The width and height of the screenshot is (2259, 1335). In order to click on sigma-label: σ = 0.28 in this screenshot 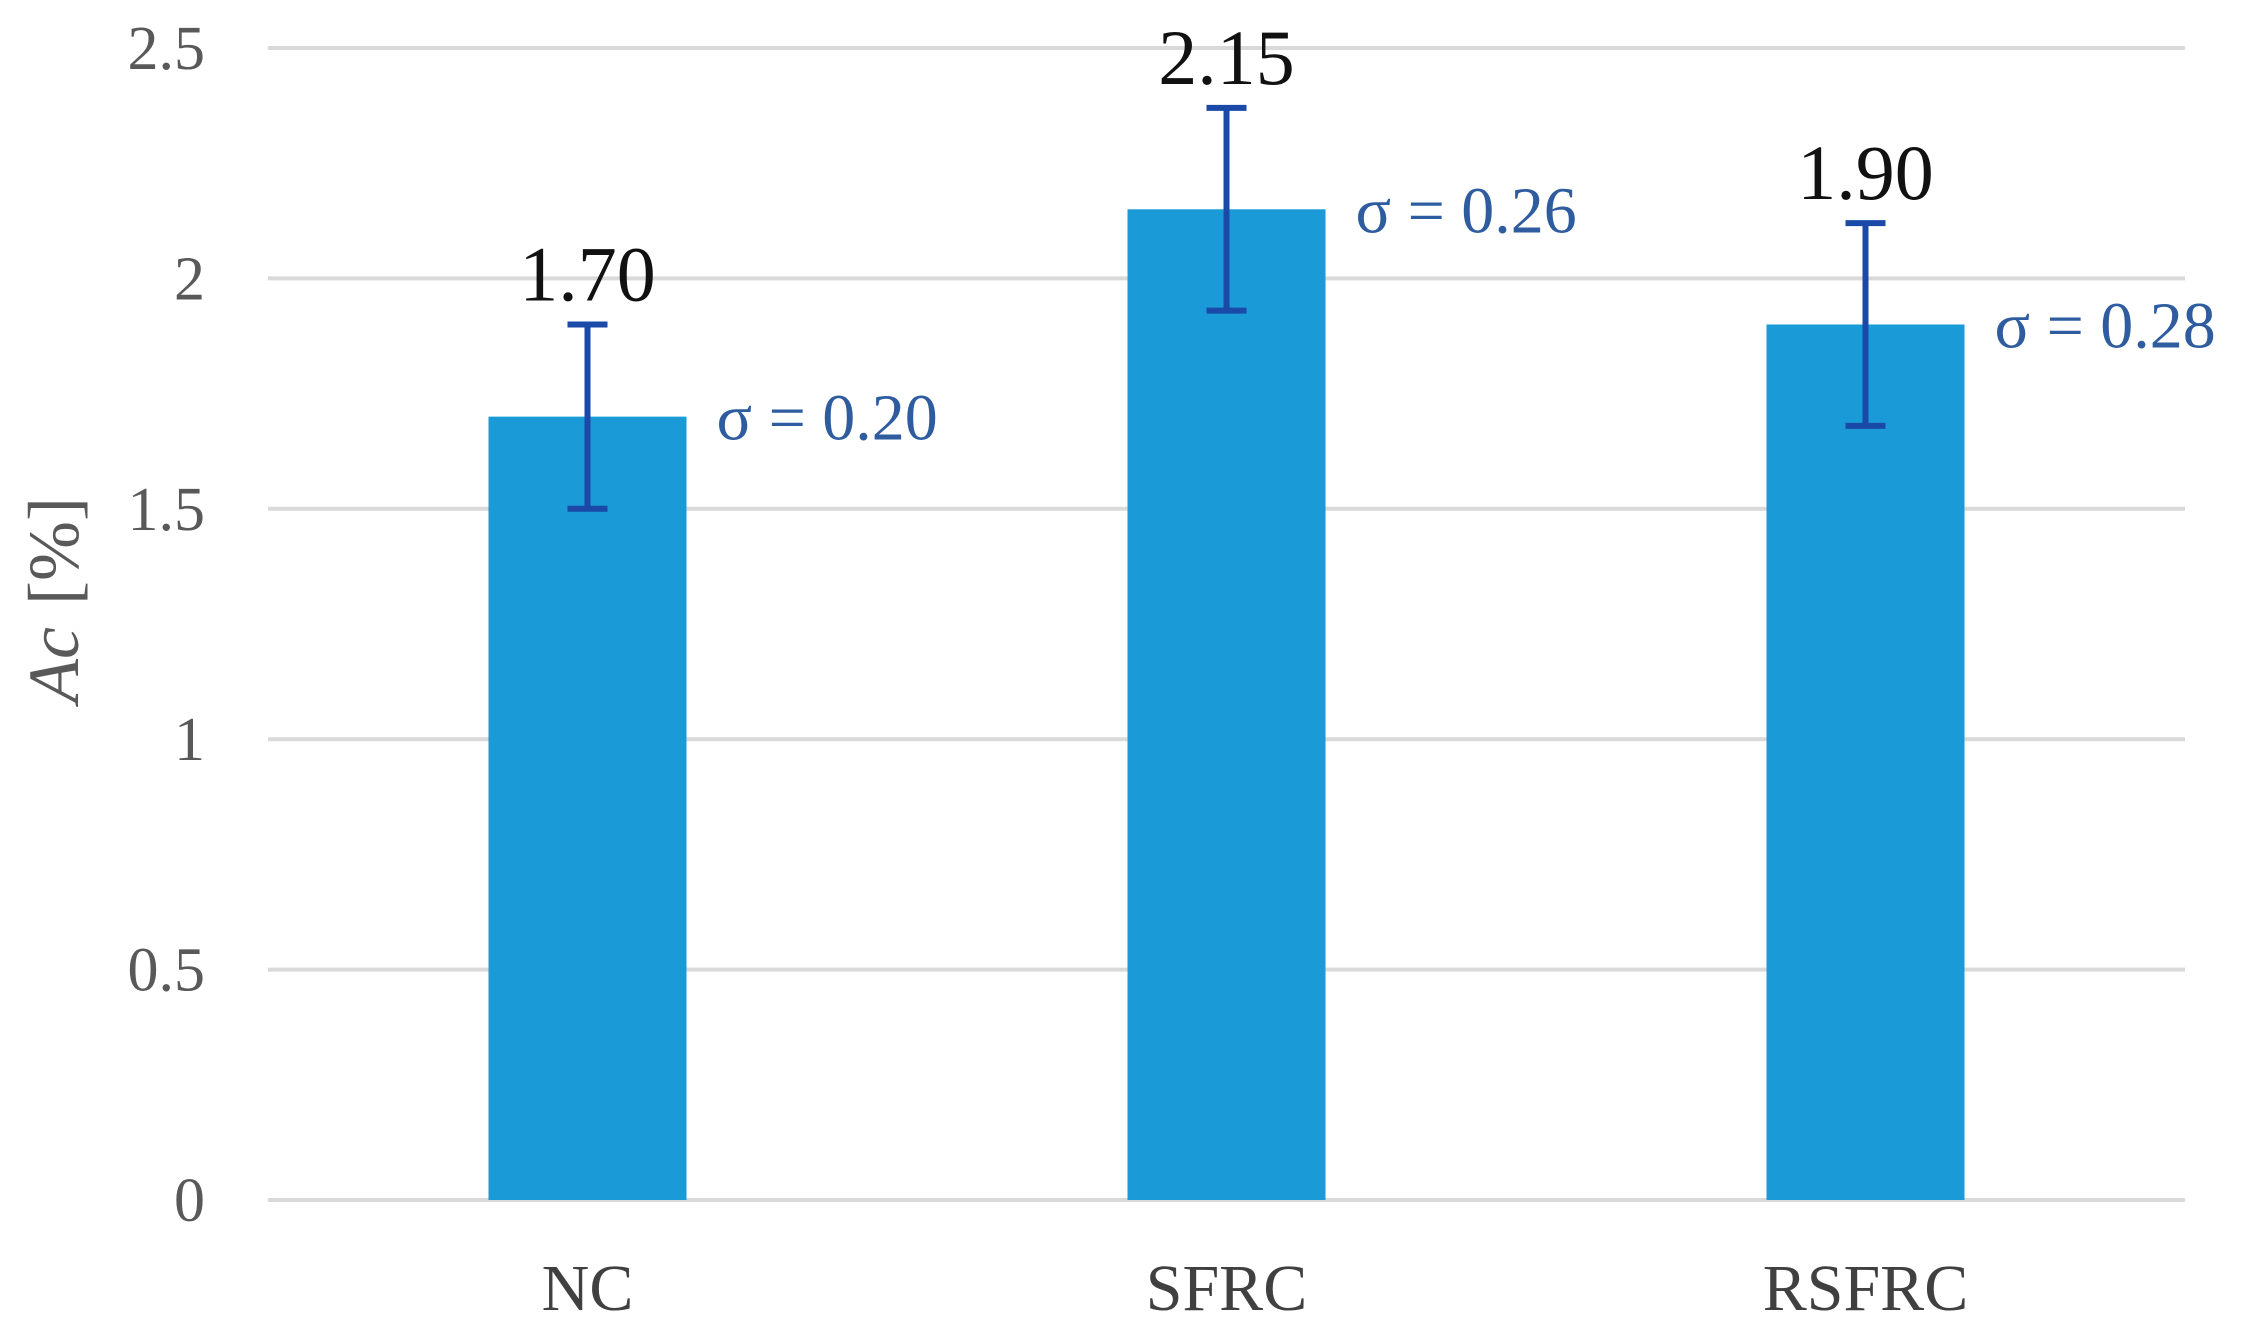, I will do `click(2105, 325)`.